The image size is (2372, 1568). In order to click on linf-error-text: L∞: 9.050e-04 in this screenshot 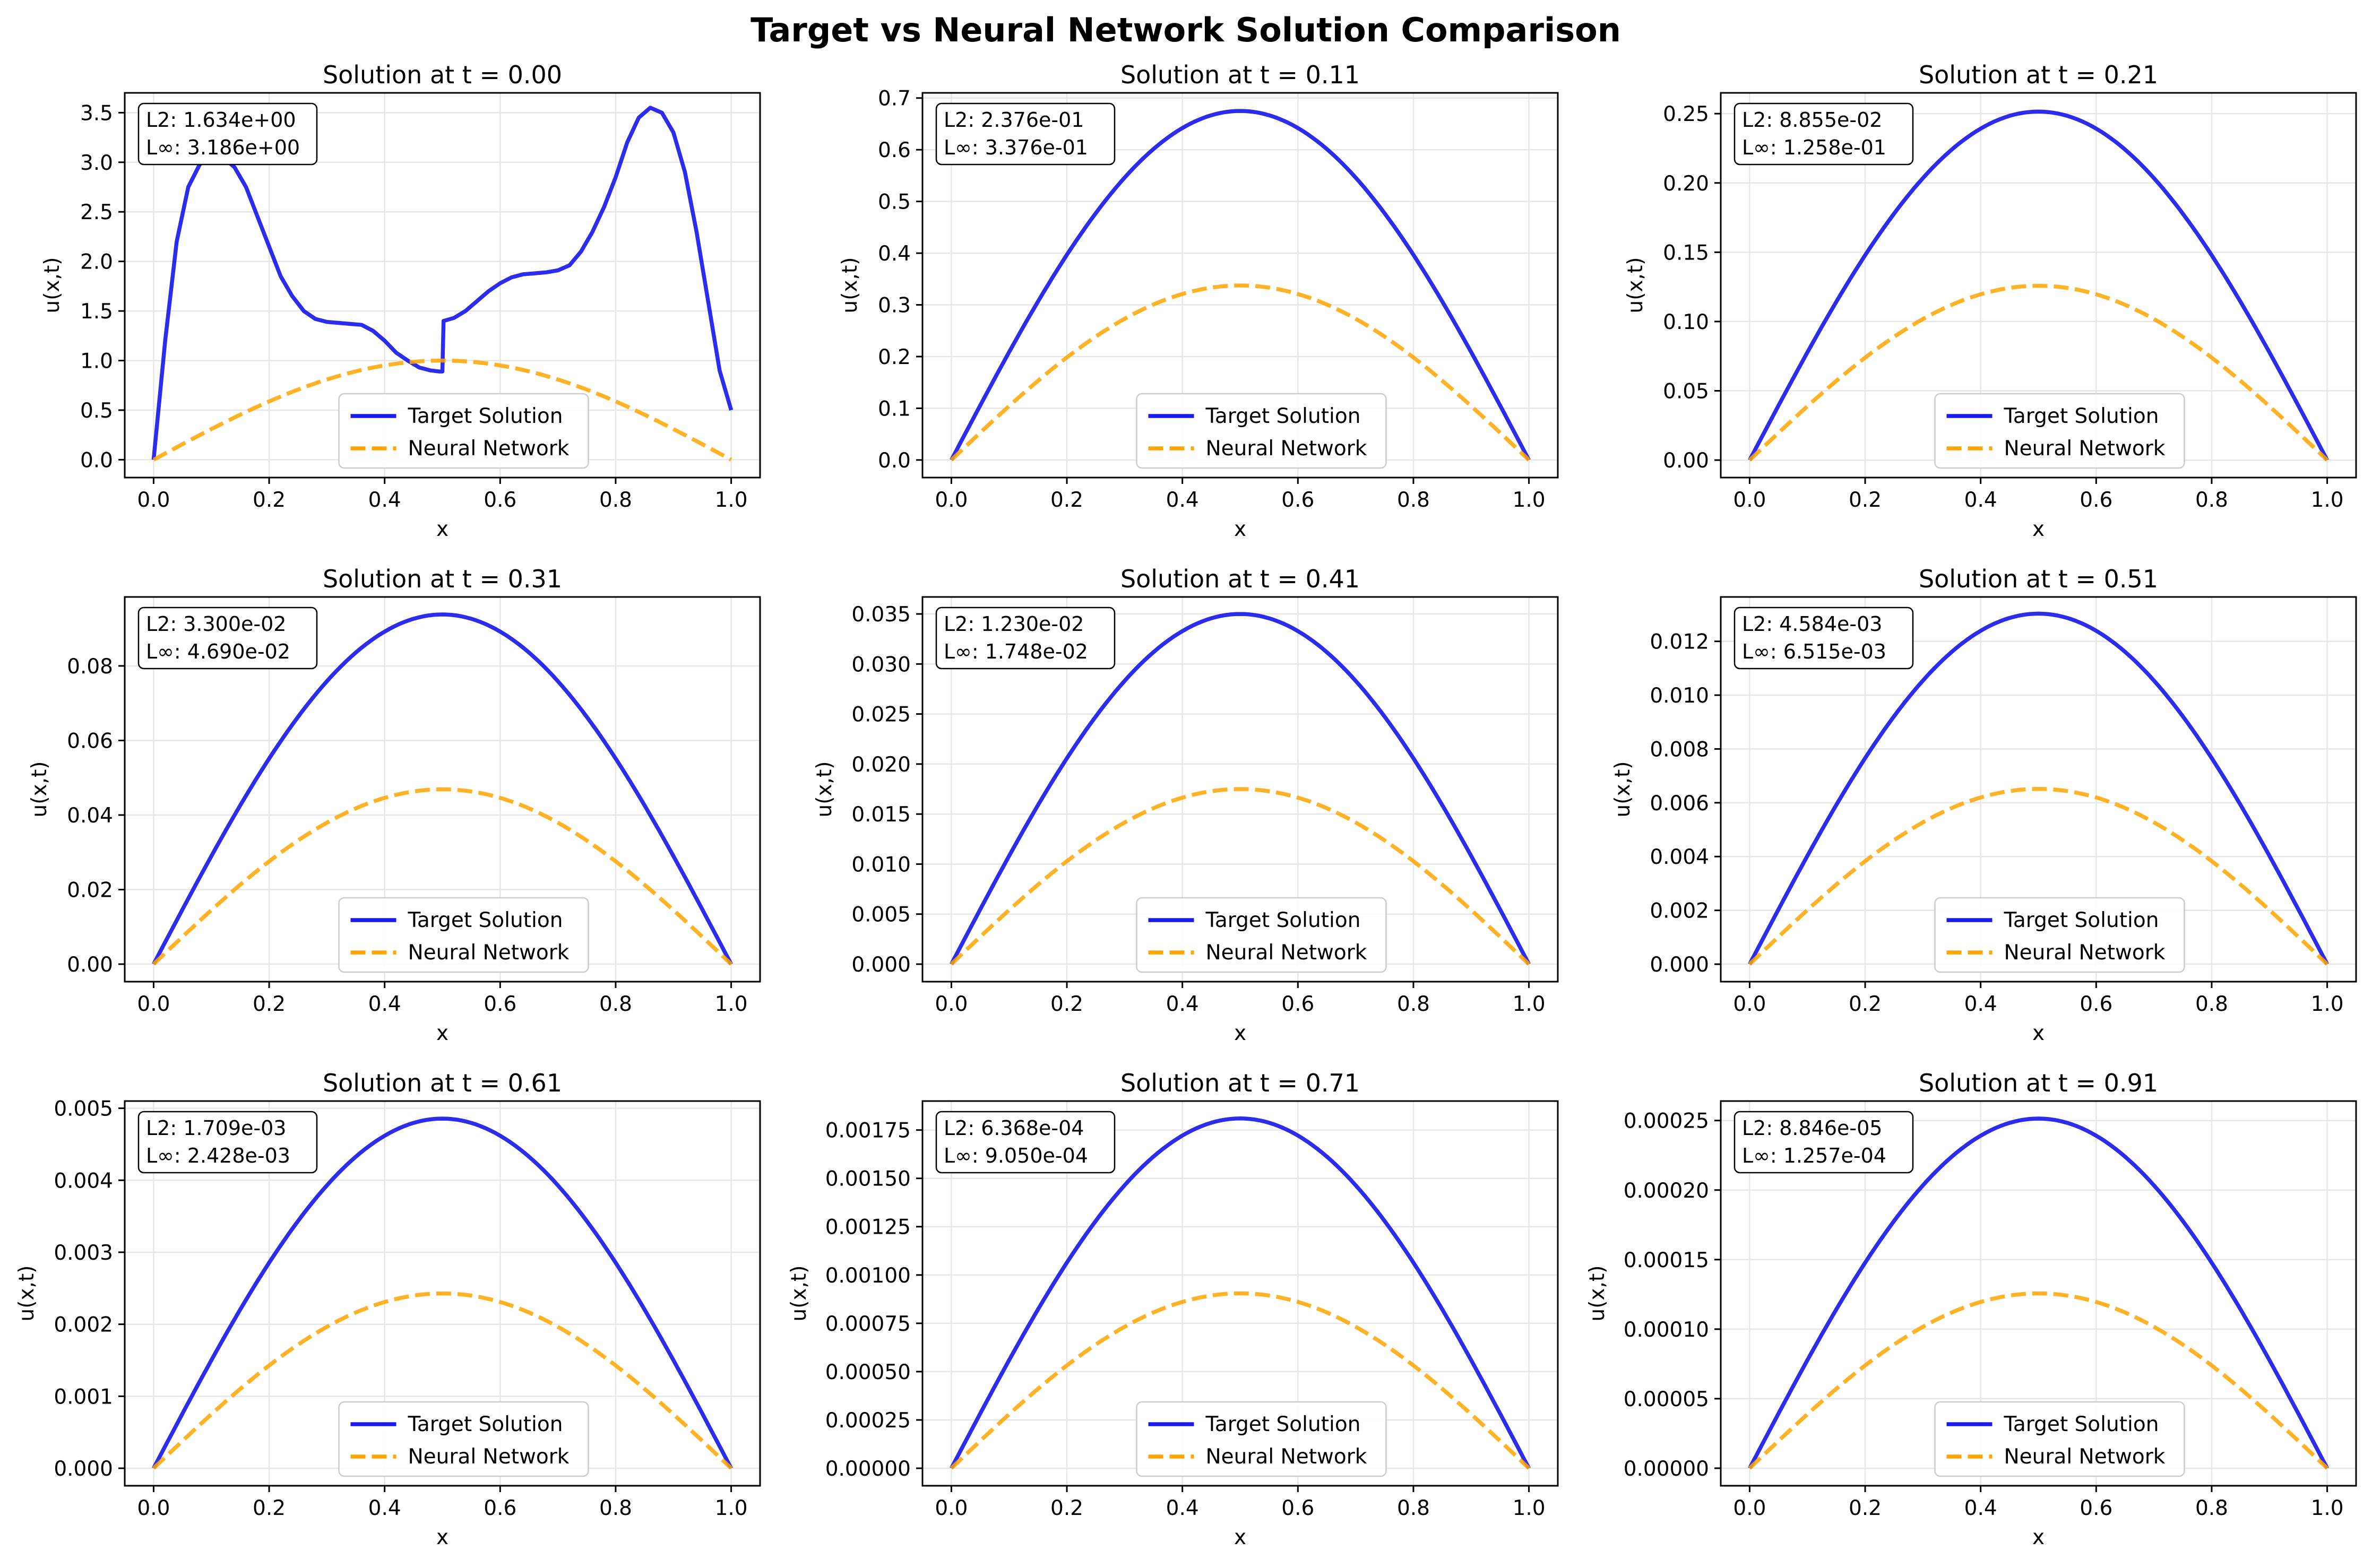, I will do `click(1016, 1155)`.